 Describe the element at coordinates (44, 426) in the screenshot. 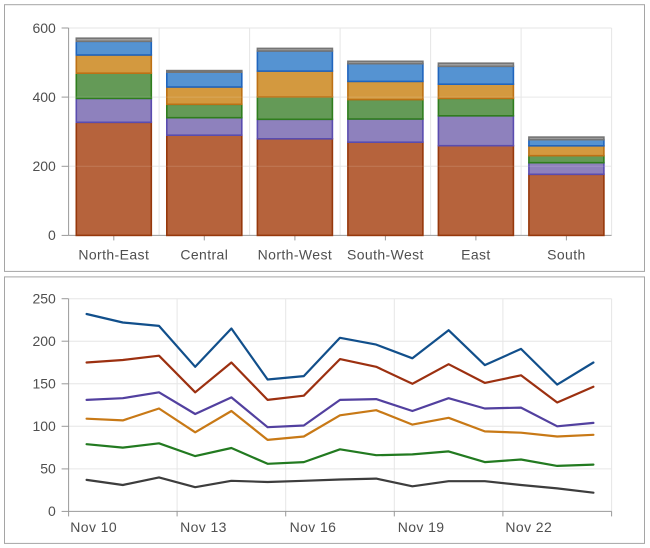

I see `svg-text: 100` at that location.